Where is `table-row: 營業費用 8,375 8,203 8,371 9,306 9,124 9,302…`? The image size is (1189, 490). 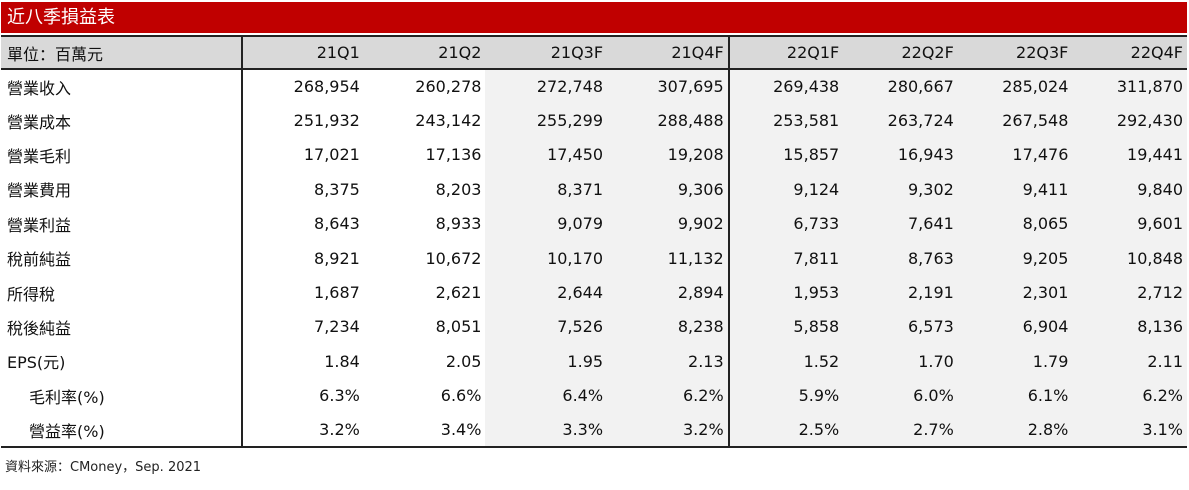
table-row: 營業費用 8,375 8,203 8,371 9,306 9,124 9,302… is located at coordinates (594, 189).